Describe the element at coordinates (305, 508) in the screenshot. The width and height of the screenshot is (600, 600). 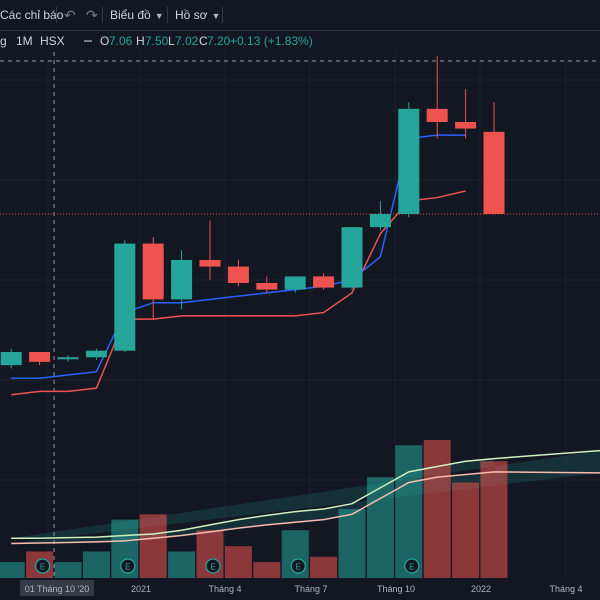
I see `volume-ma-slow` at that location.